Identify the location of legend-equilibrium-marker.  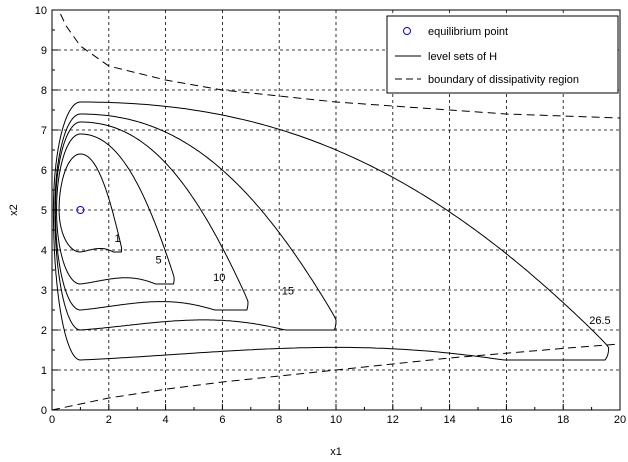
(407, 31).